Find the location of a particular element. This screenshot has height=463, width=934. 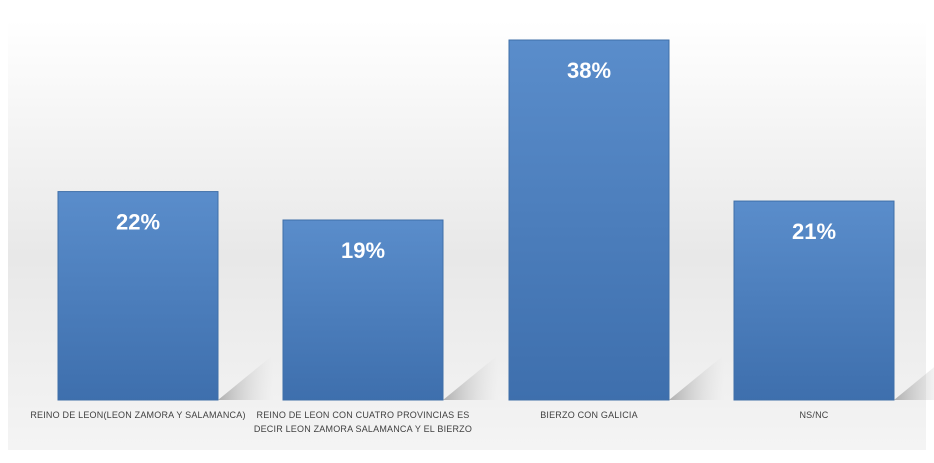

value-label: 38% is located at coordinates (589, 70).